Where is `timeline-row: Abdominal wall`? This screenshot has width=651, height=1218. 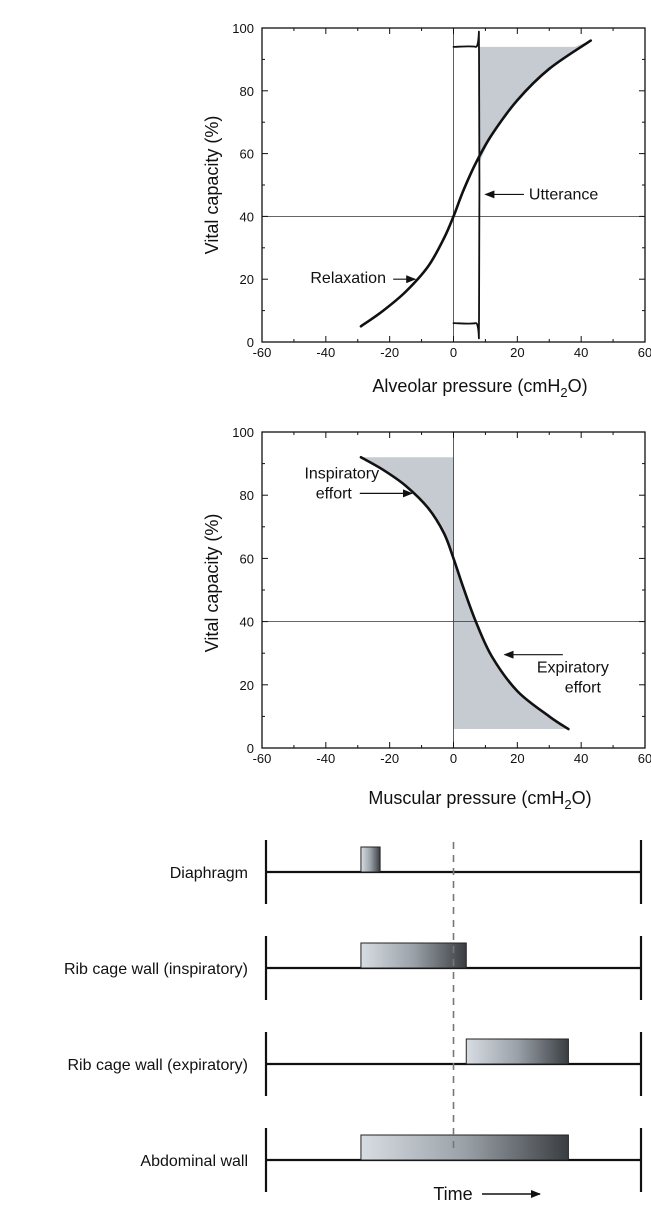 timeline-row: Abdominal wall is located at coordinates (391, 1160).